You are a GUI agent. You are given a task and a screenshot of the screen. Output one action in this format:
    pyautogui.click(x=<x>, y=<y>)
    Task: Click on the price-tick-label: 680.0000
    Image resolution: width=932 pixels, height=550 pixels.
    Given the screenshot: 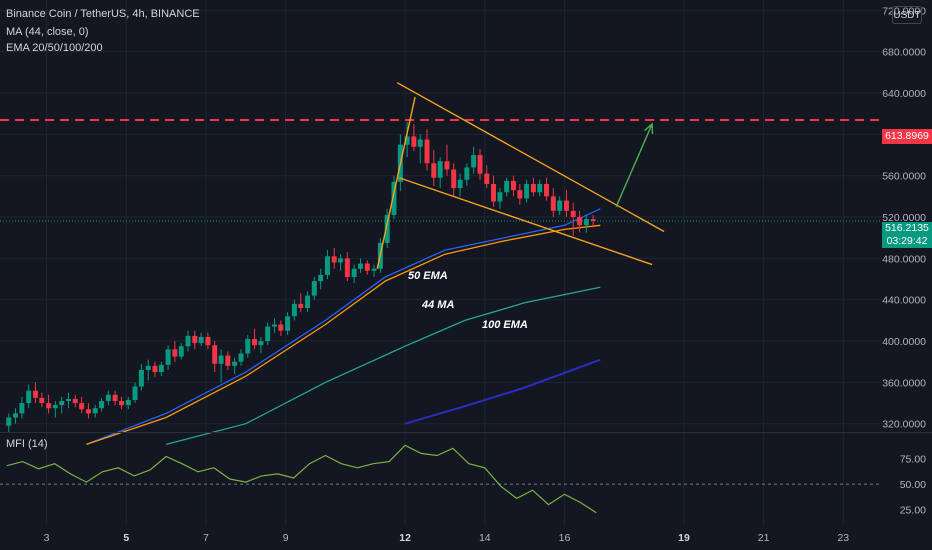 What is the action you would take?
    pyautogui.click(x=904, y=53)
    